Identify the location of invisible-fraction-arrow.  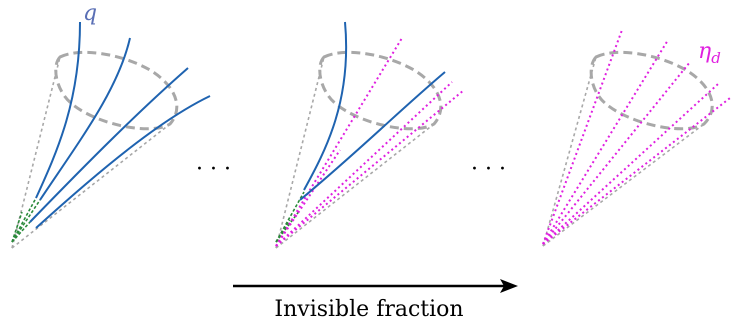
(375, 286).